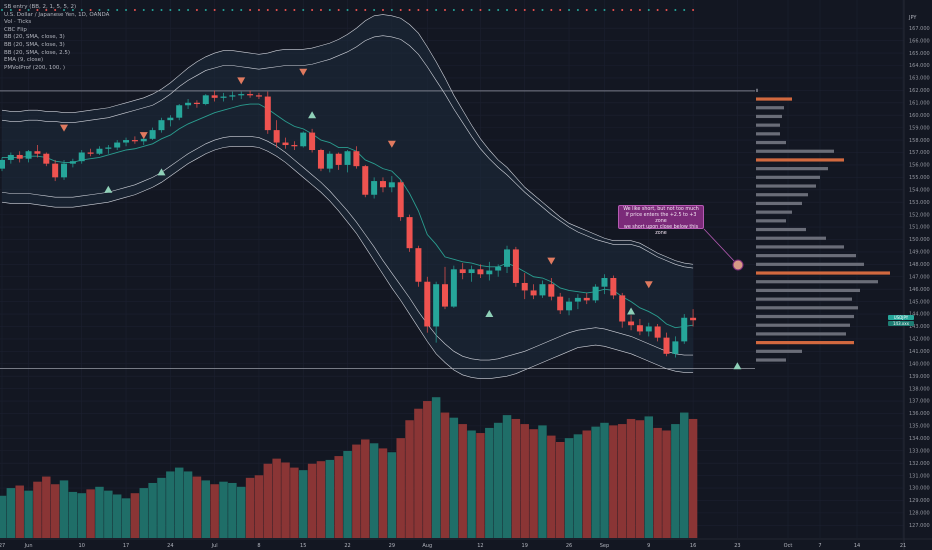 This screenshot has width=932, height=550. I want to click on legend-bb-1: BB (20, SMA, close, 3), so click(34, 37).